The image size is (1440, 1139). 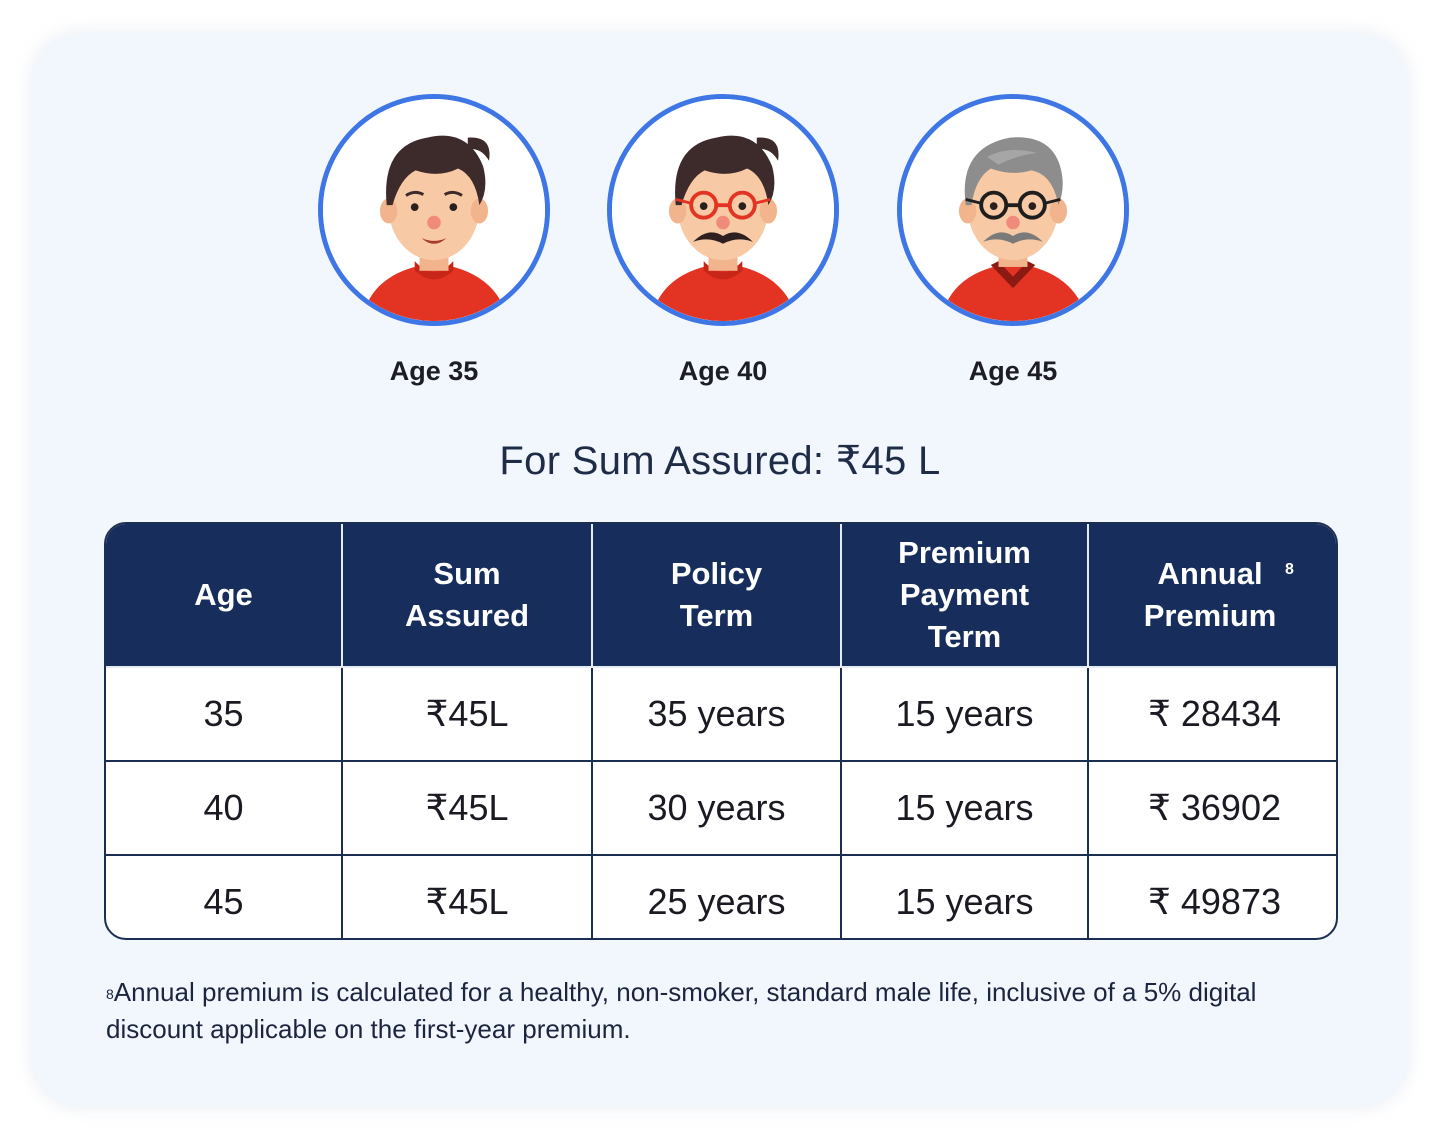 What do you see at coordinates (723, 210) in the screenshot?
I see `middle-aged-man-glasses-avatar-icon` at bounding box center [723, 210].